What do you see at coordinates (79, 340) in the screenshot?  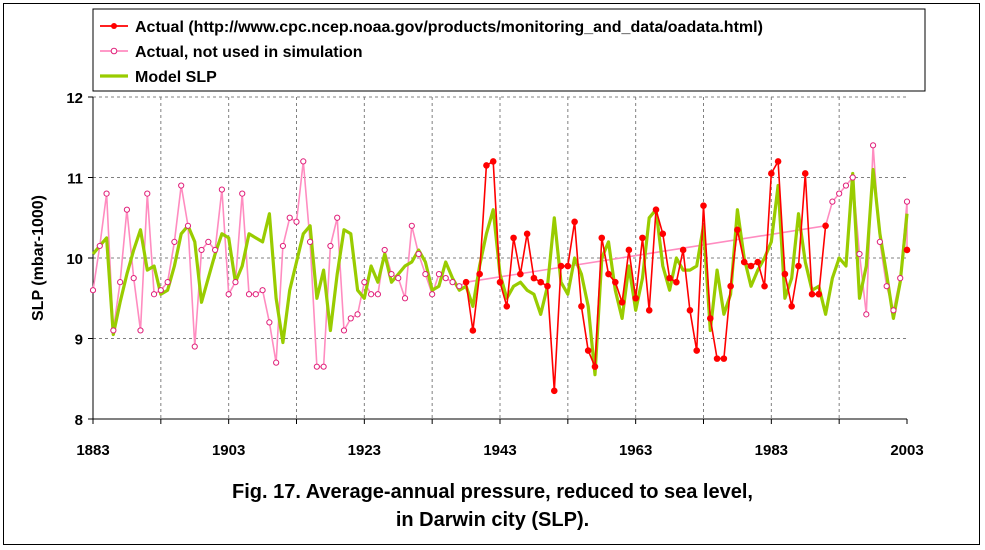 I see `y-tick-label: 9` at bounding box center [79, 340].